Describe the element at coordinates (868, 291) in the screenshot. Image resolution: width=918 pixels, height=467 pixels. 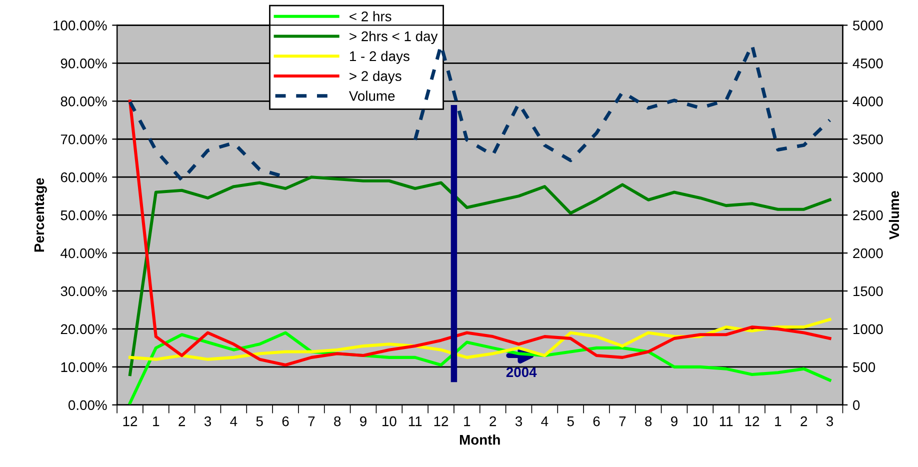
I see `y2-tick-label: 1500` at that location.